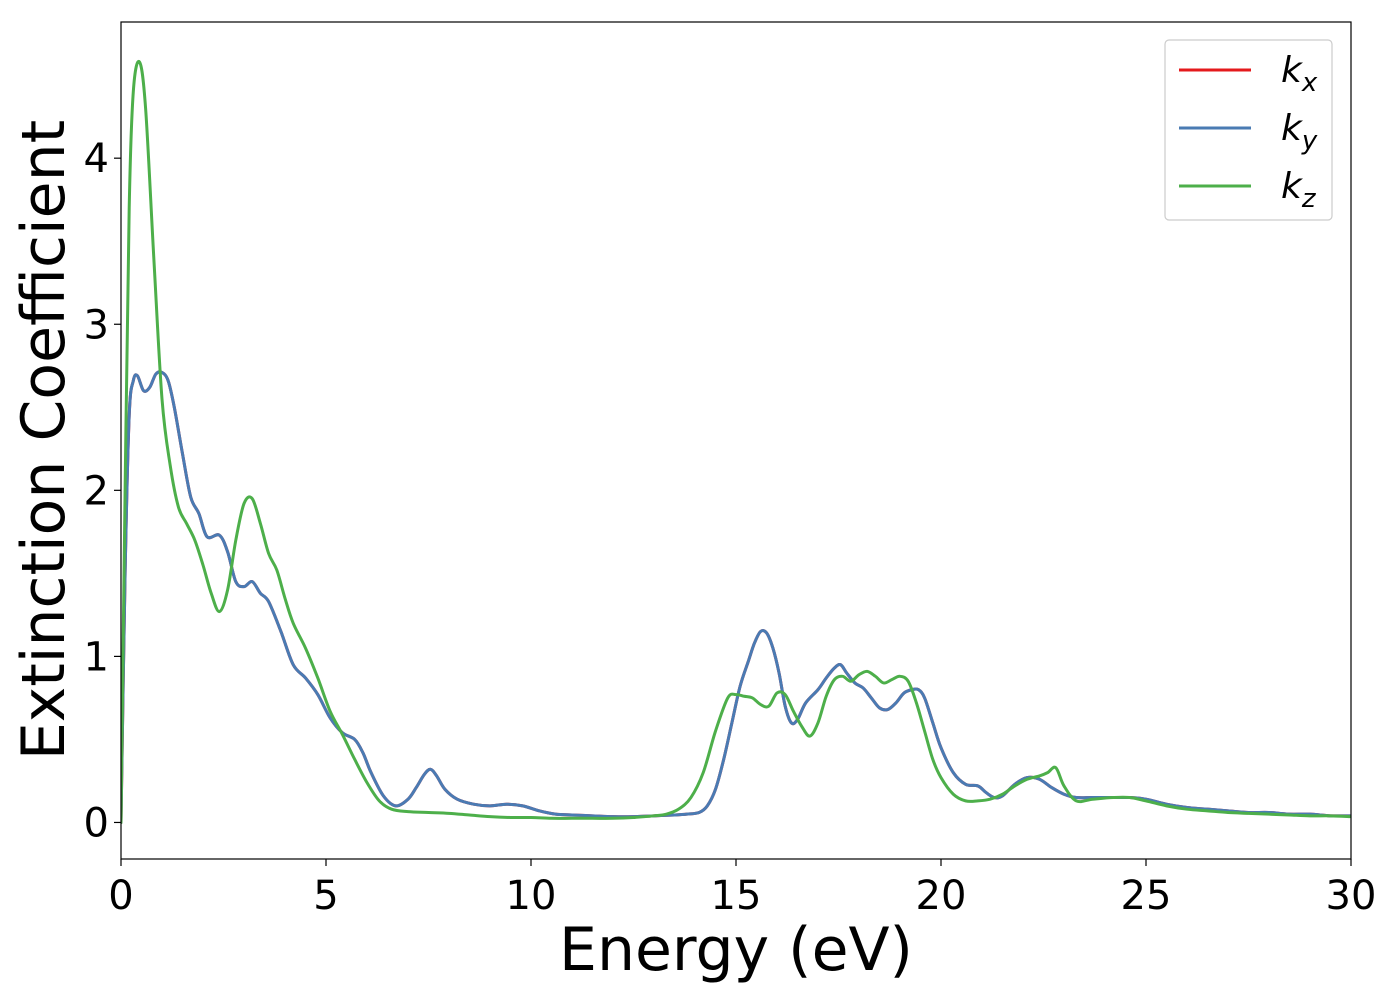 The image size is (1400, 1000). Describe the element at coordinates (120, 896) in the screenshot. I see `x-tick-label: 0` at that location.